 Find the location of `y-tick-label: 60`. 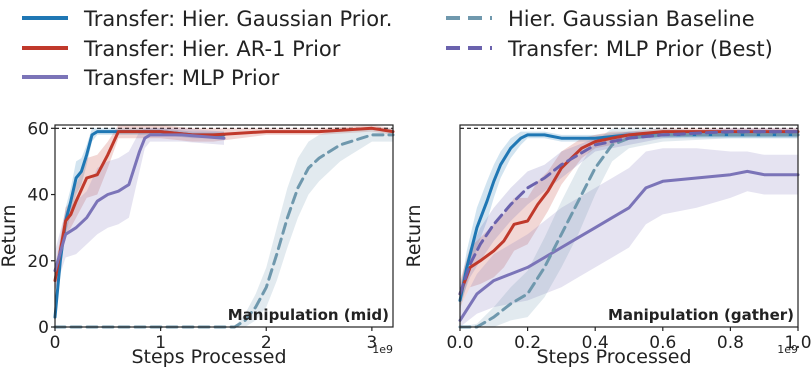

y-tick-label: 60 is located at coordinates (38, 129).